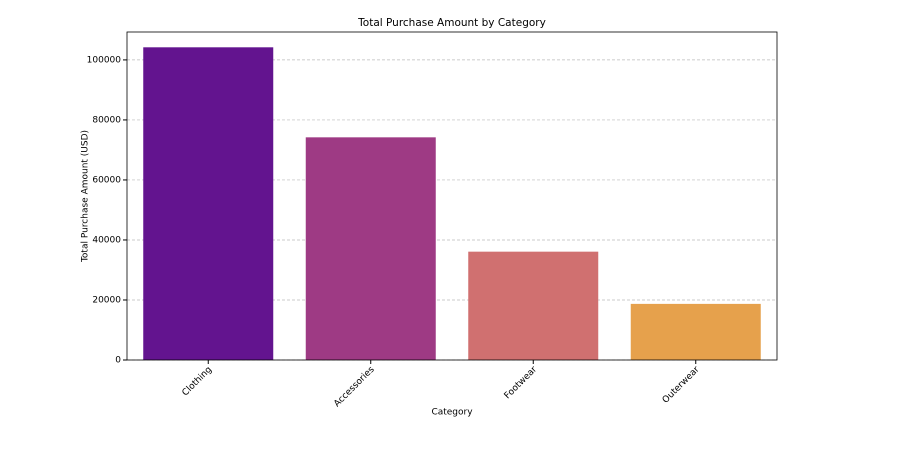 The width and height of the screenshot is (908, 460). Describe the element at coordinates (354, 387) in the screenshot. I see `x-tick-label: Accessories` at that location.